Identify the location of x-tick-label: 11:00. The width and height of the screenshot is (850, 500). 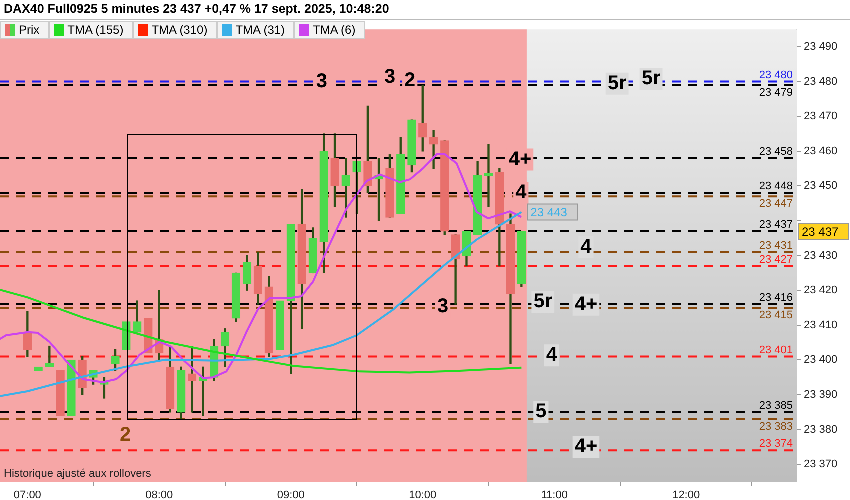
(554, 495).